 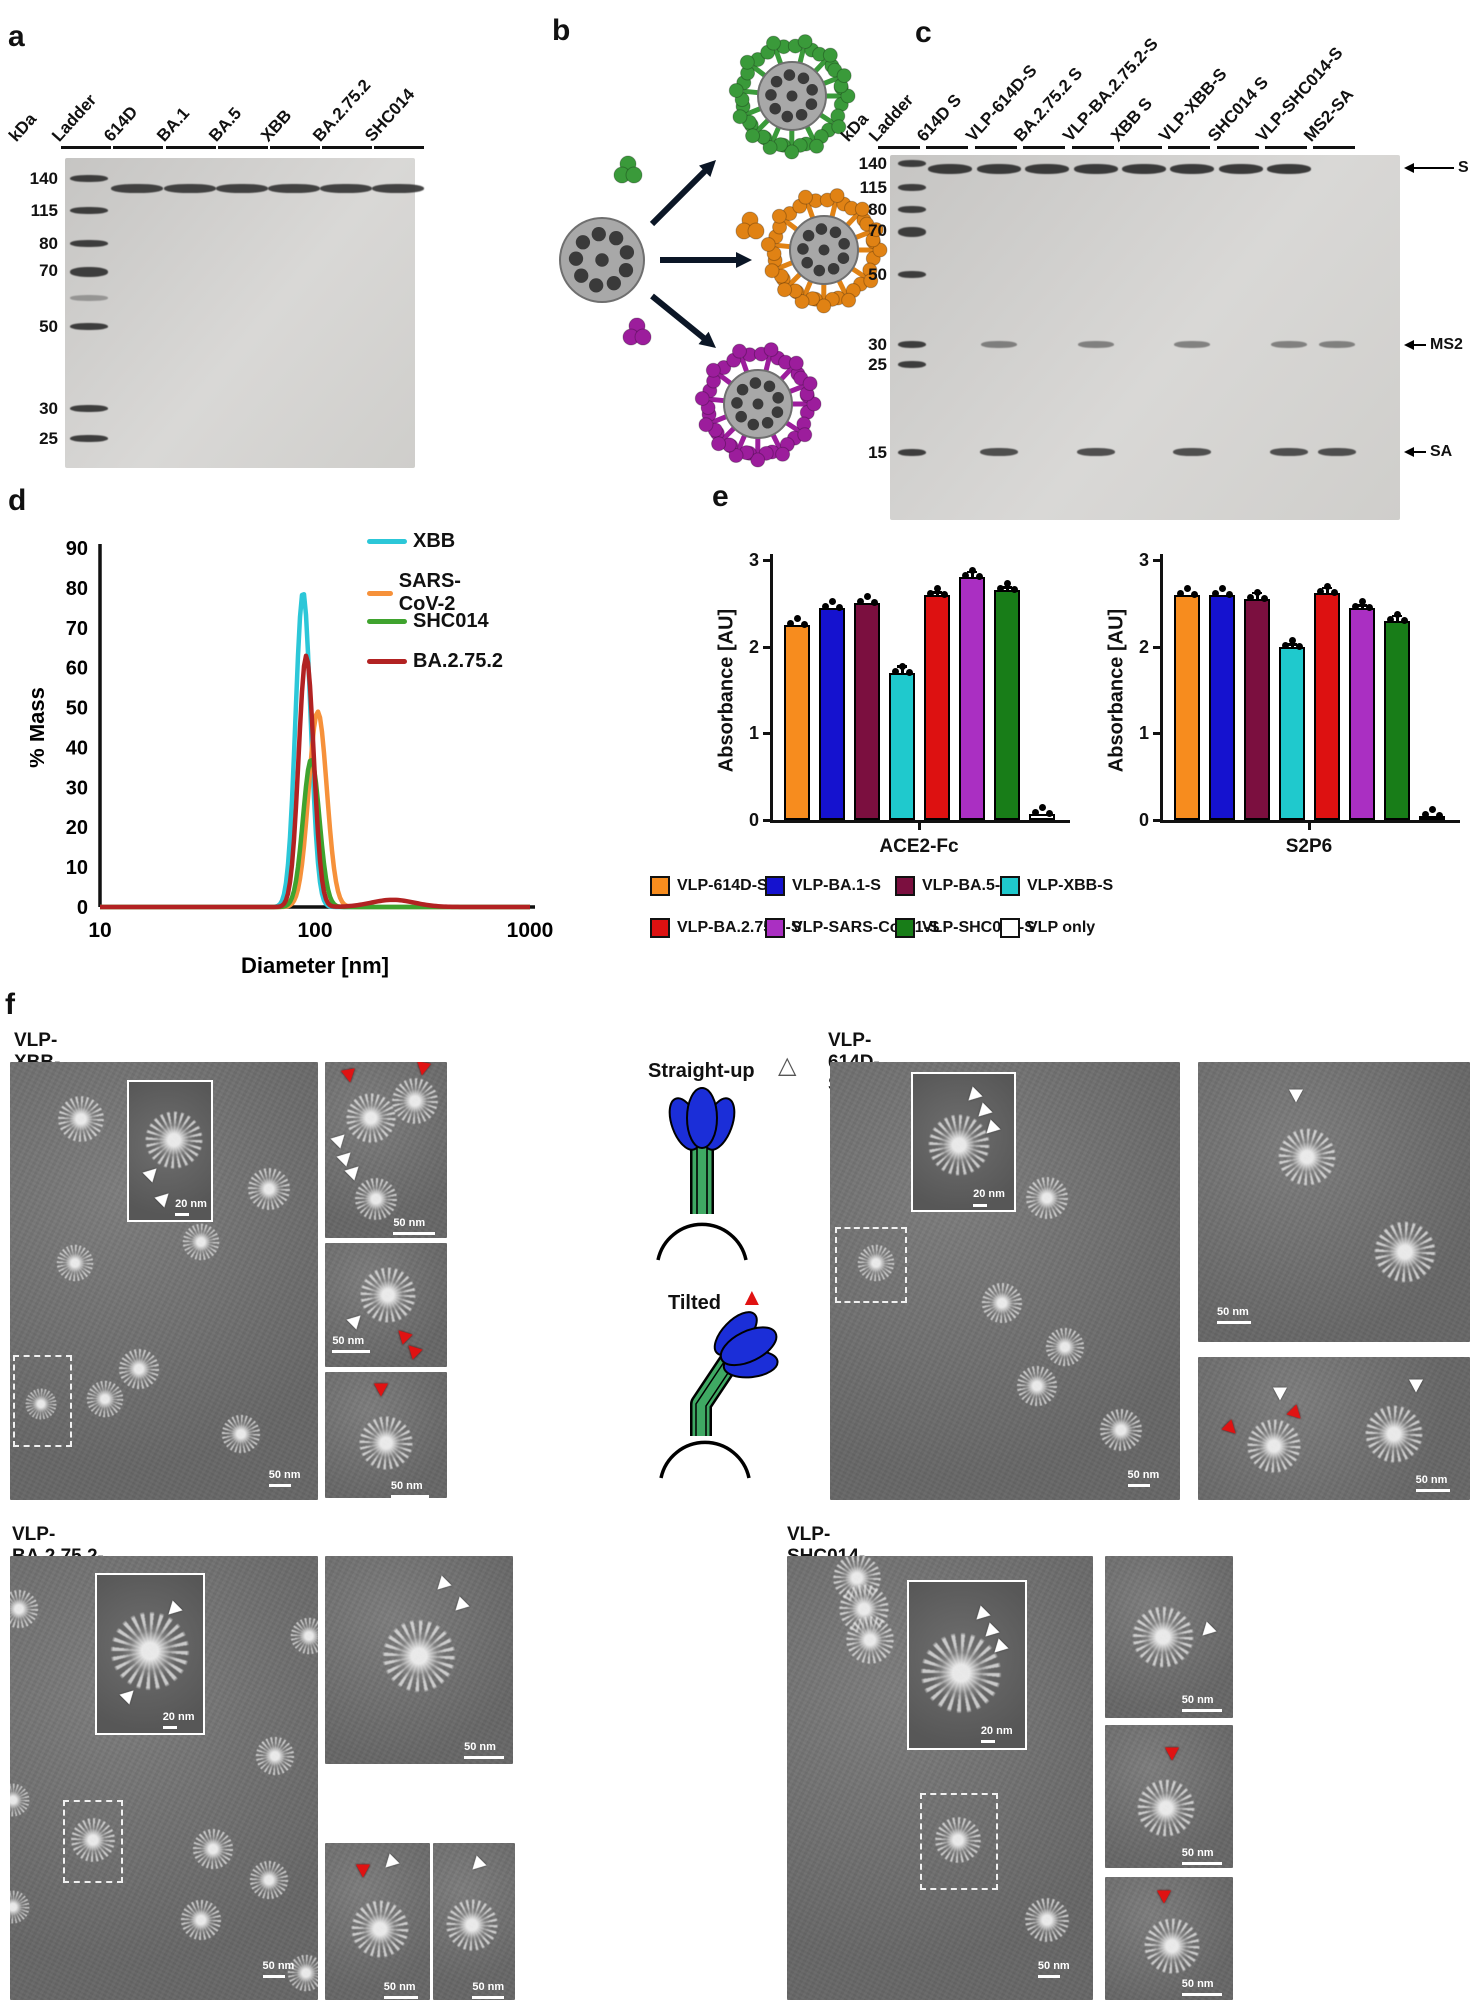 I want to click on scale-bar: 20 nm, so click(x=178, y=1720).